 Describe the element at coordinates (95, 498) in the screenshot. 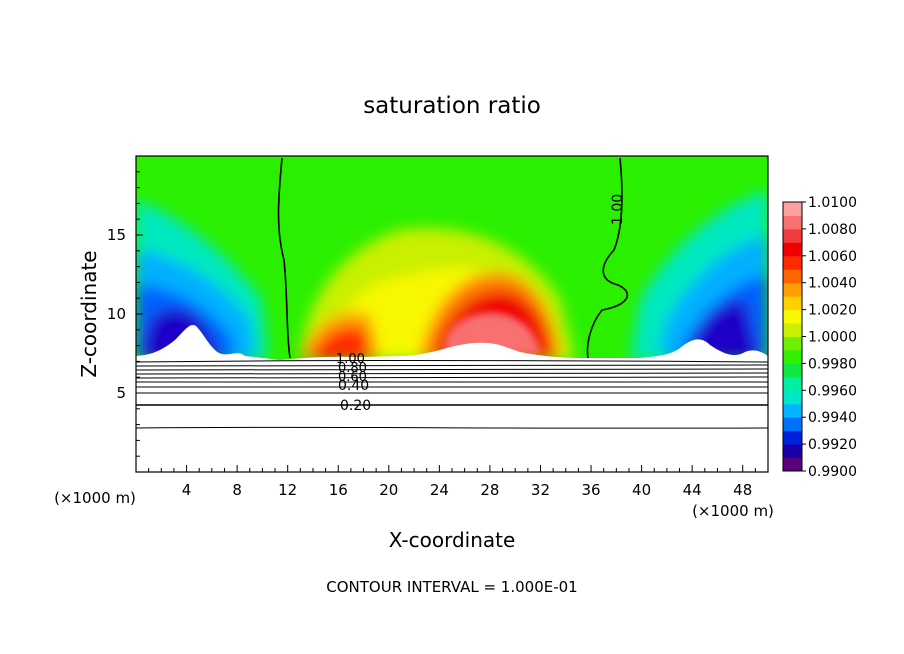

I see `x-unit-left: (×1000 m)` at that location.